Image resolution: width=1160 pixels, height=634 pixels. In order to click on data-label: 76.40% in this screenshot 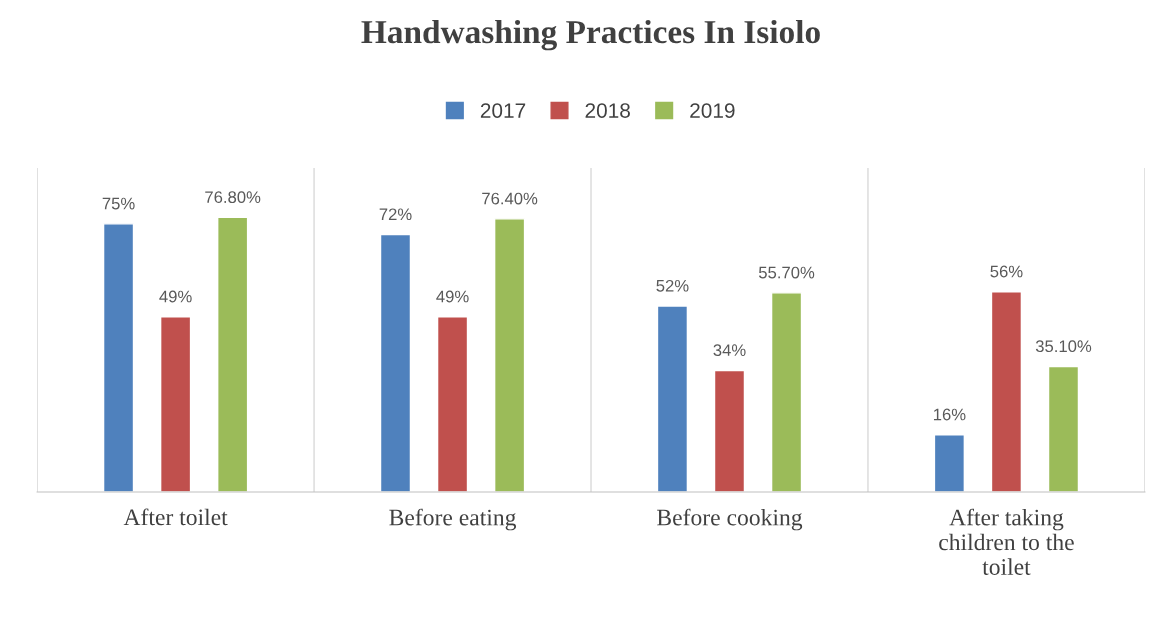, I will do `click(510, 198)`.